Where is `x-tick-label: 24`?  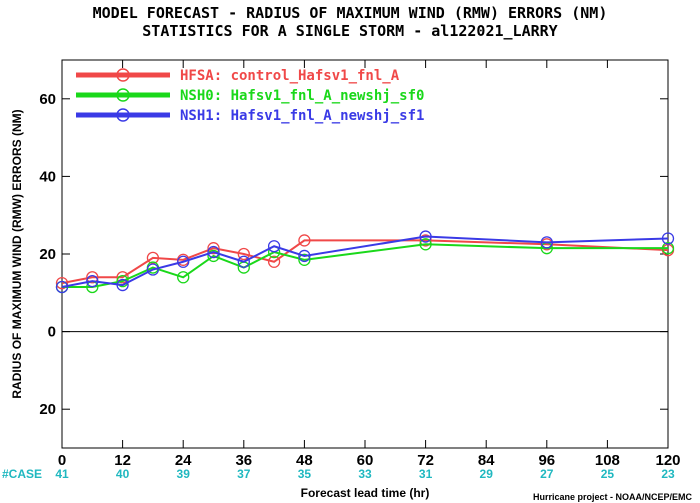 x-tick-label: 24 is located at coordinates (183, 460).